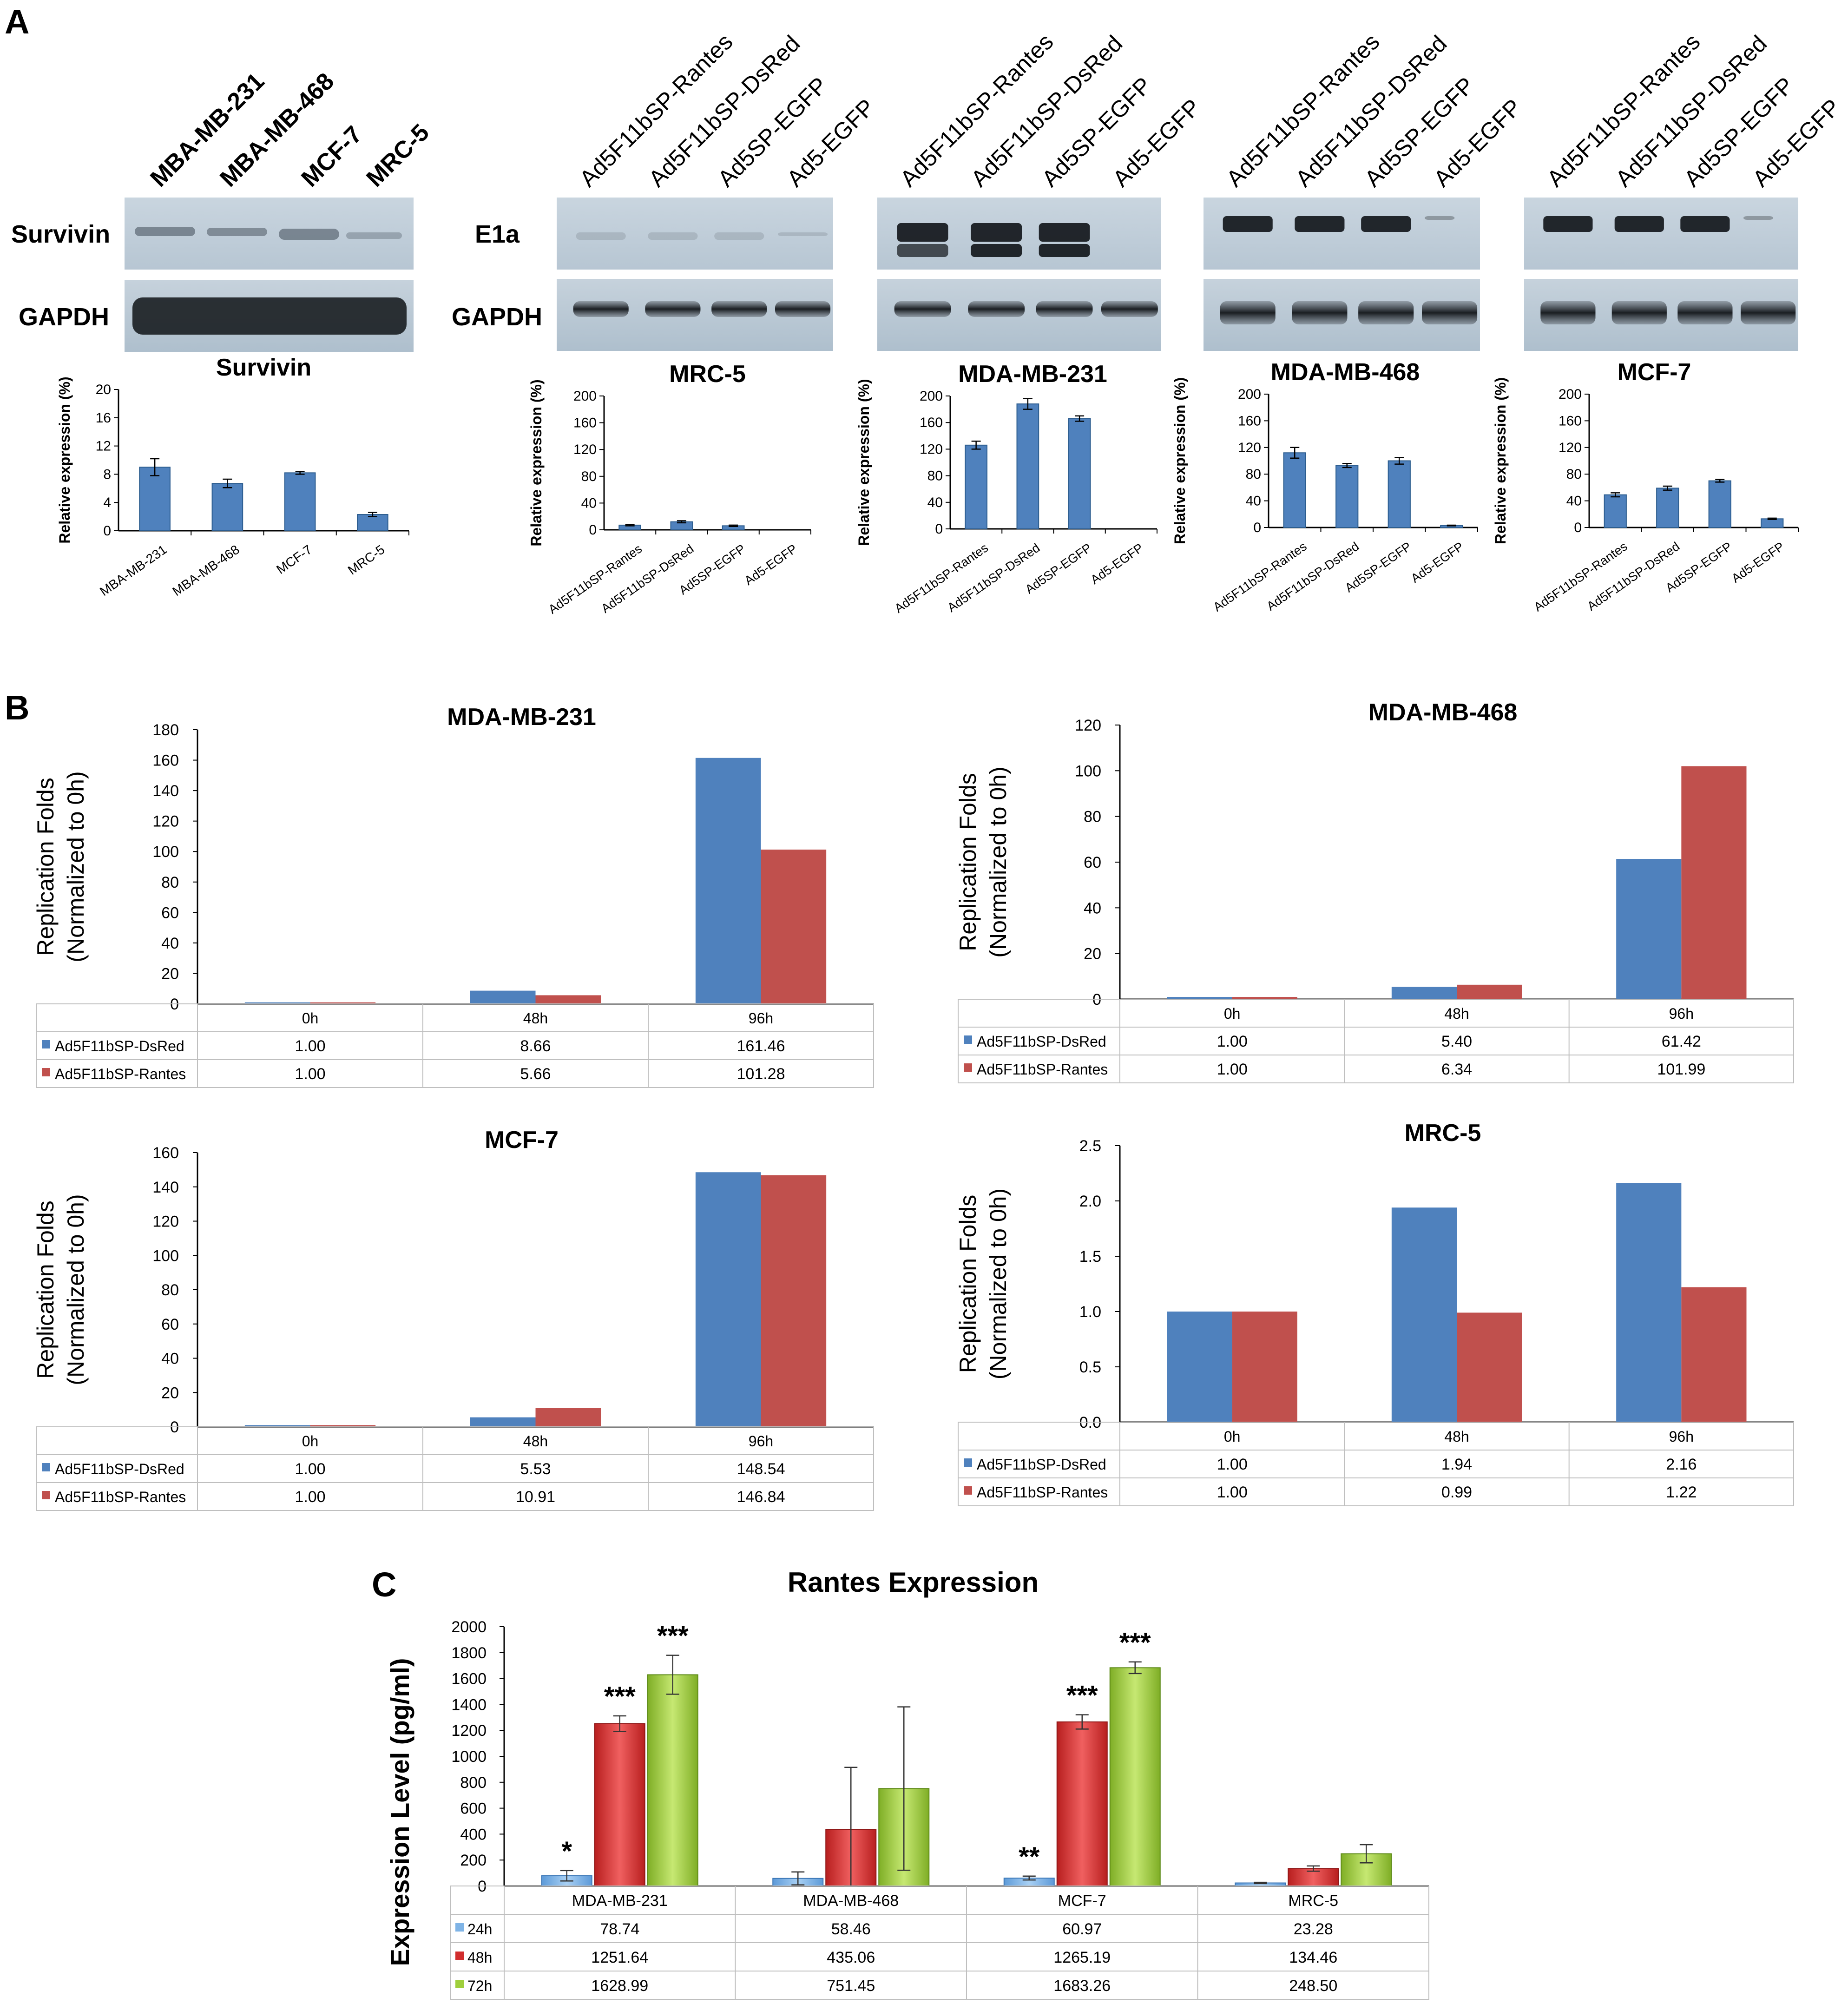 Image resolution: width=1848 pixels, height=2011 pixels. Describe the element at coordinates (1345, 372) in the screenshot. I see `chart-title: MDA-MB-468` at that location.